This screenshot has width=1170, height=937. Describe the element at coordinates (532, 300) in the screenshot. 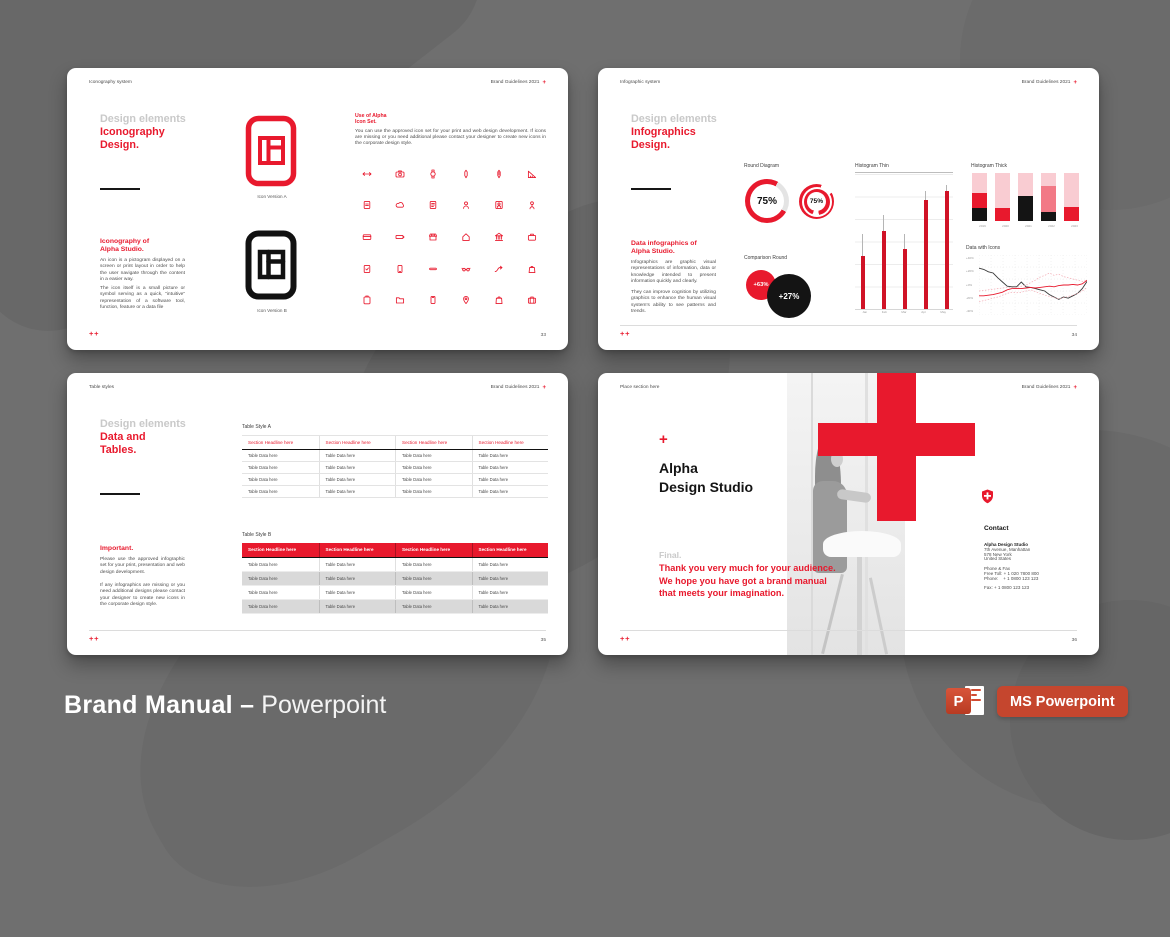

I see `suitcase-icon` at that location.